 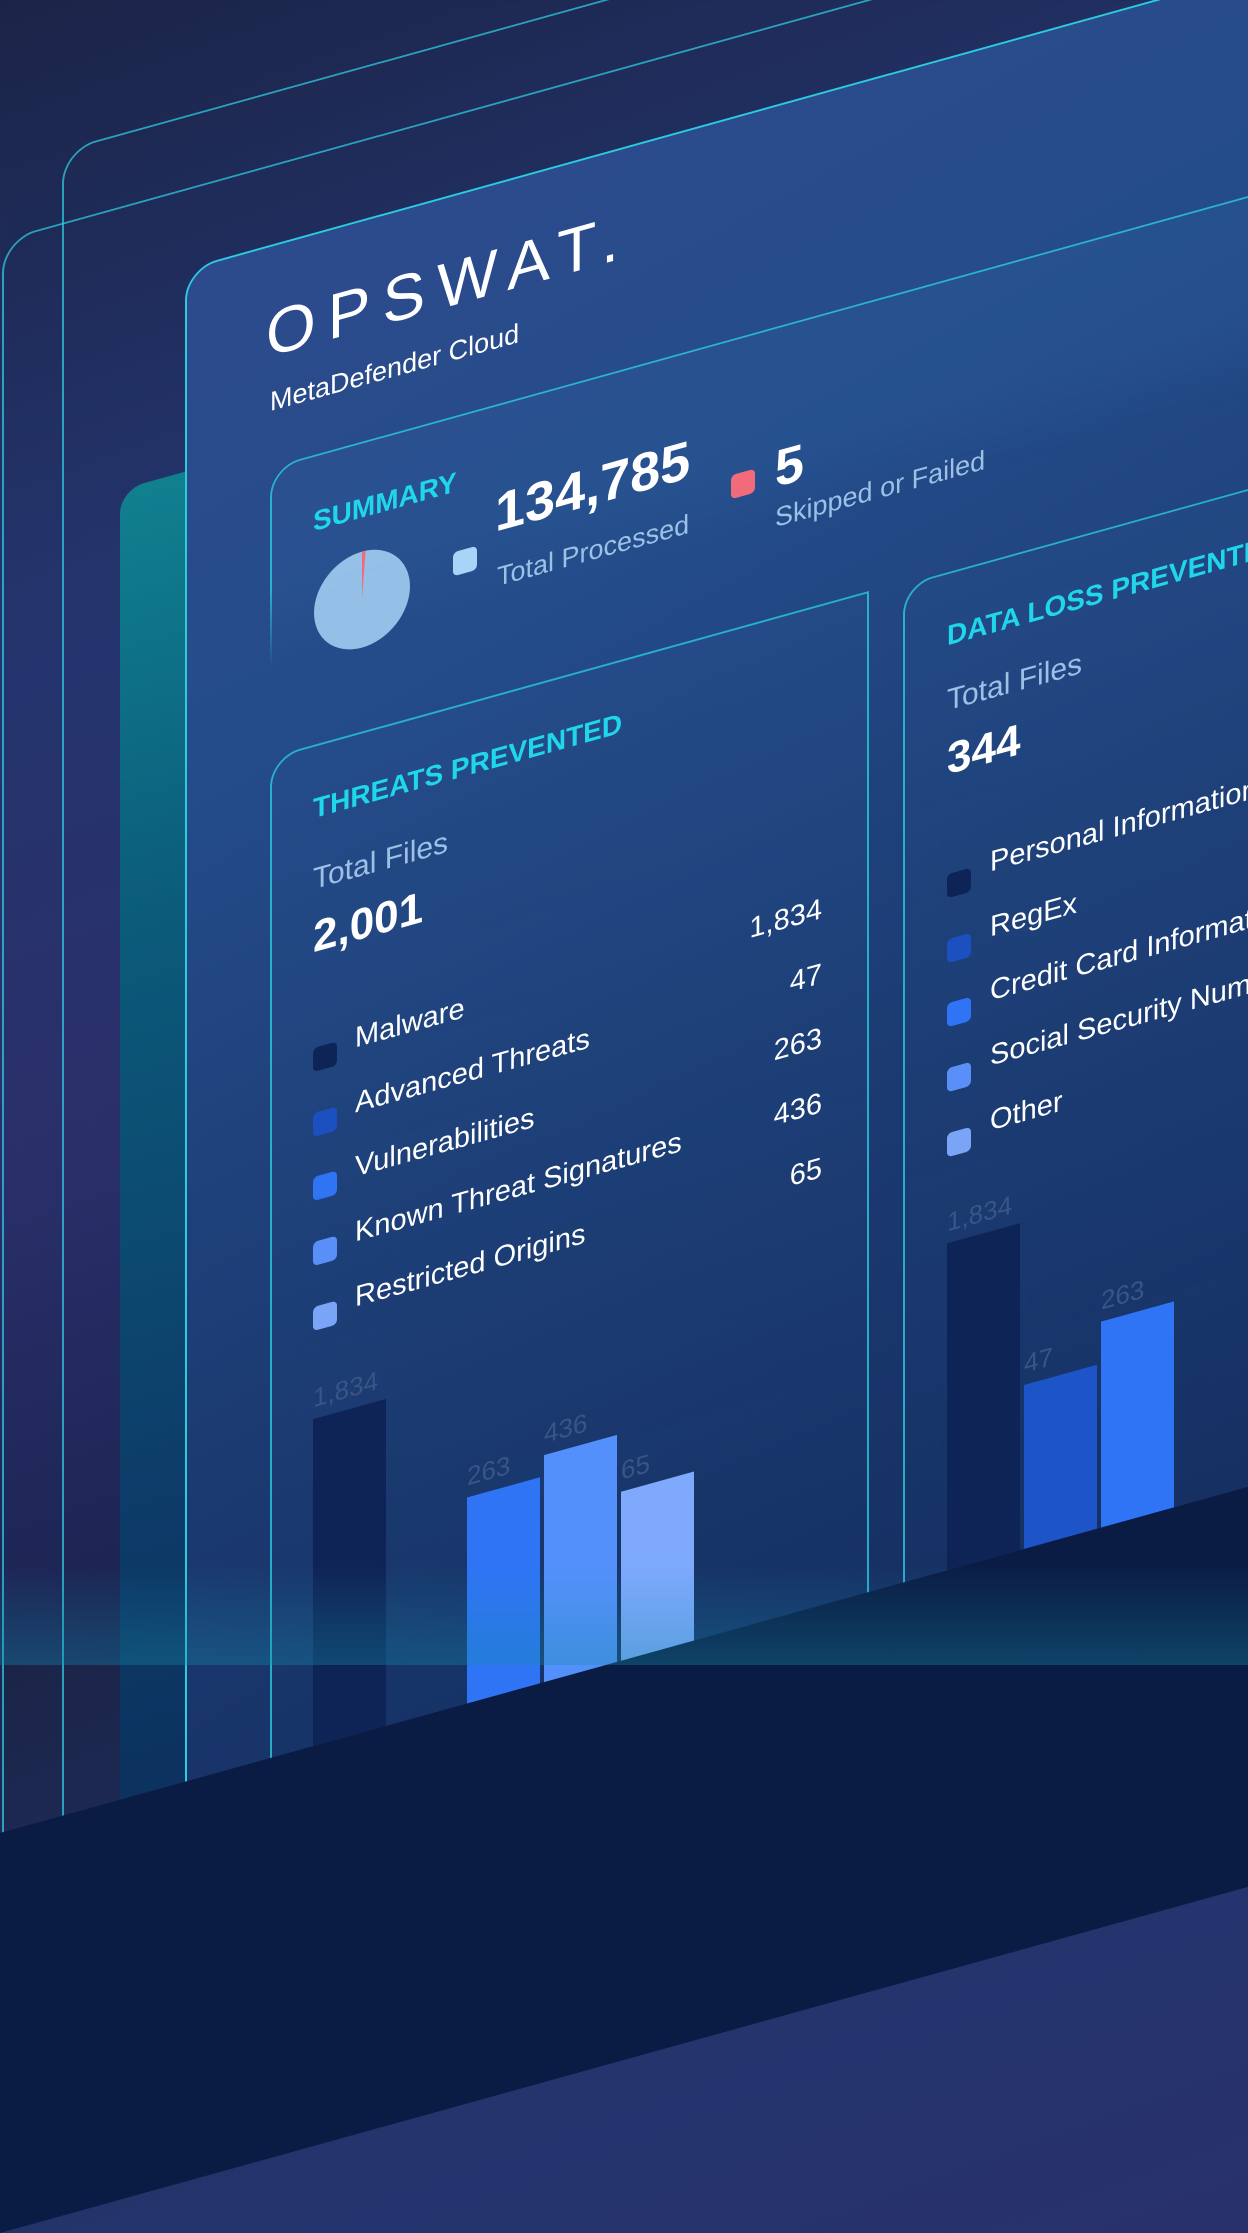 What do you see at coordinates (984, 750) in the screenshot?
I see `dlp-total-value: 344` at bounding box center [984, 750].